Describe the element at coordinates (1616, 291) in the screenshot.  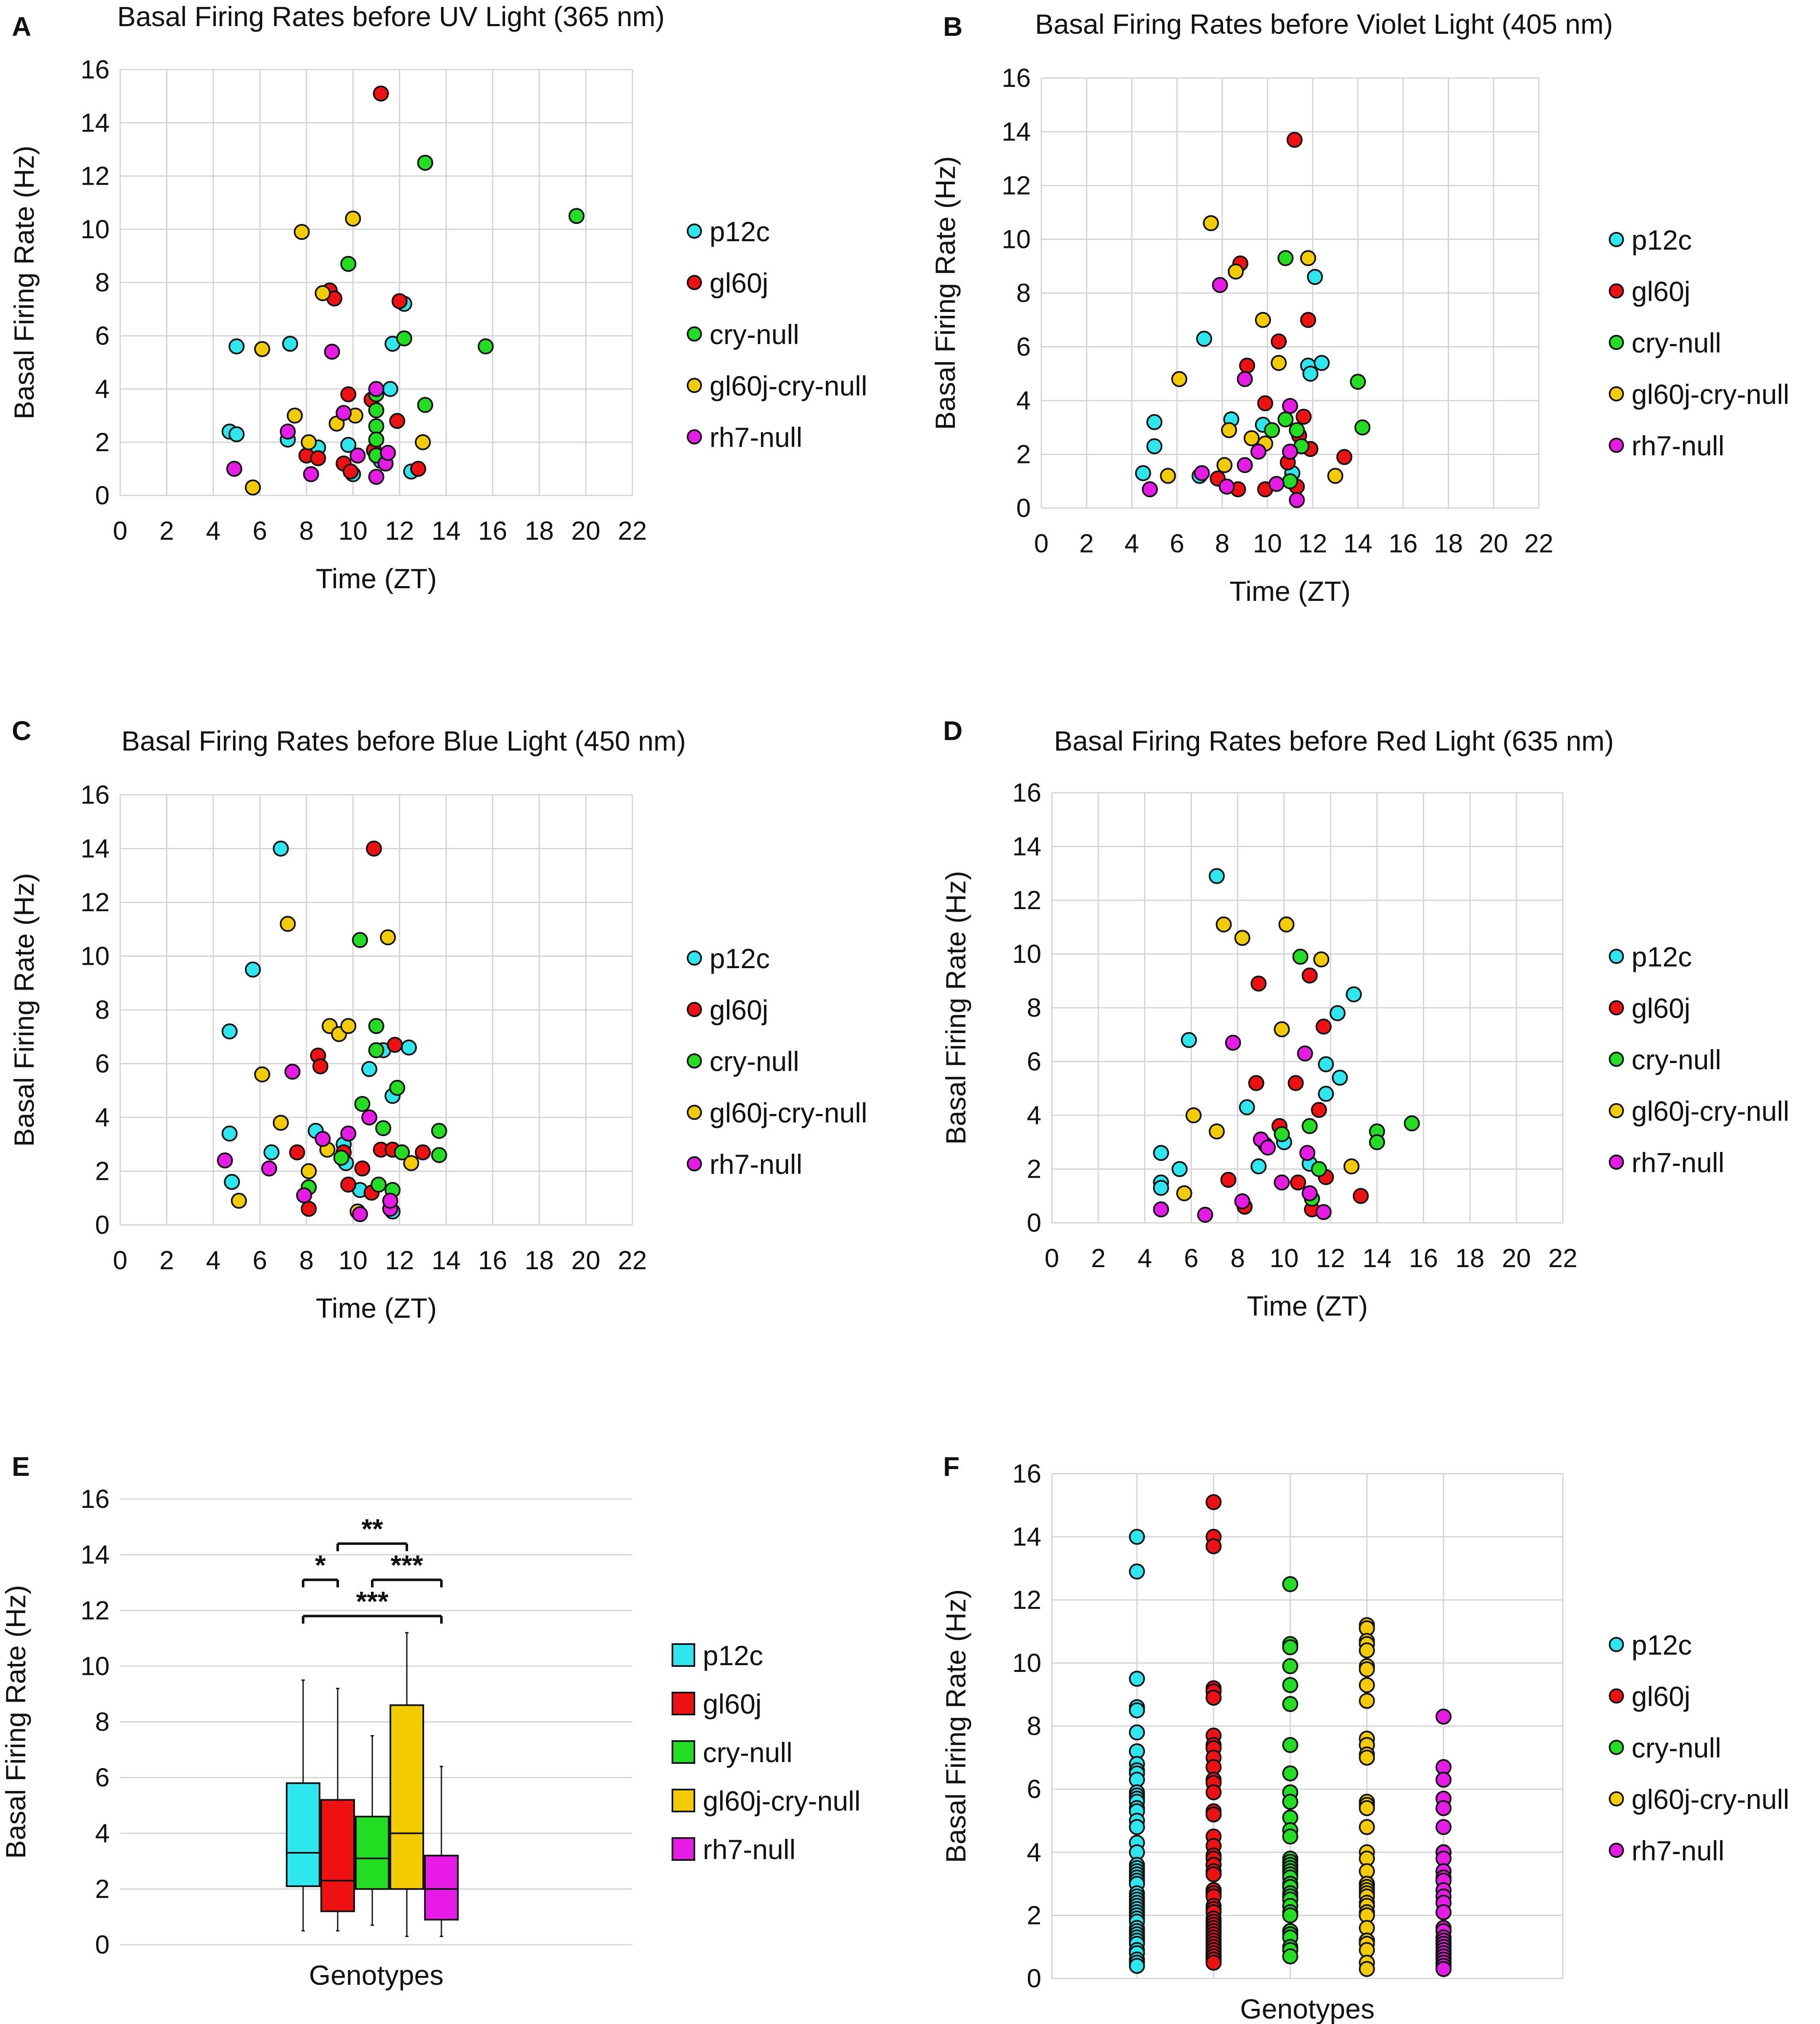
I see `legend-marker-gl60j` at that location.